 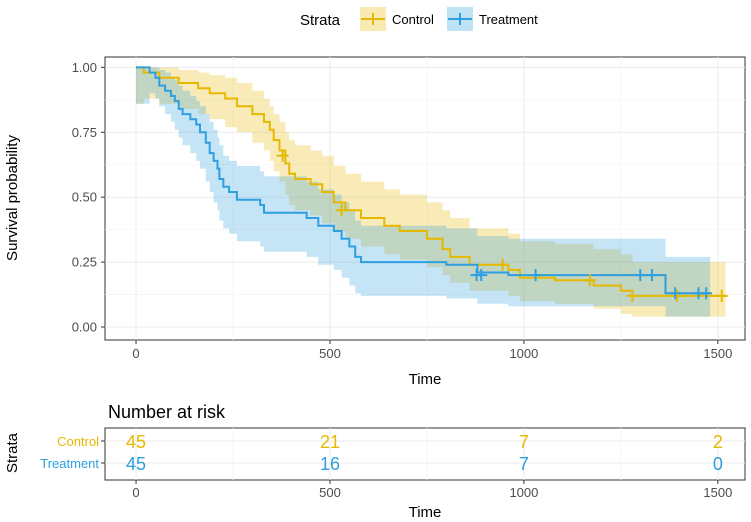 What do you see at coordinates (718, 464) in the screenshot?
I see `risk-count-treatment: 0` at bounding box center [718, 464].